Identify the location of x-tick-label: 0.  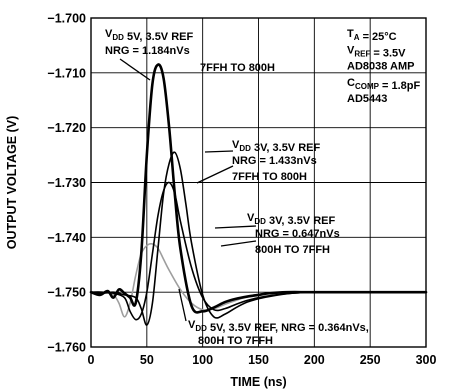
(91, 360).